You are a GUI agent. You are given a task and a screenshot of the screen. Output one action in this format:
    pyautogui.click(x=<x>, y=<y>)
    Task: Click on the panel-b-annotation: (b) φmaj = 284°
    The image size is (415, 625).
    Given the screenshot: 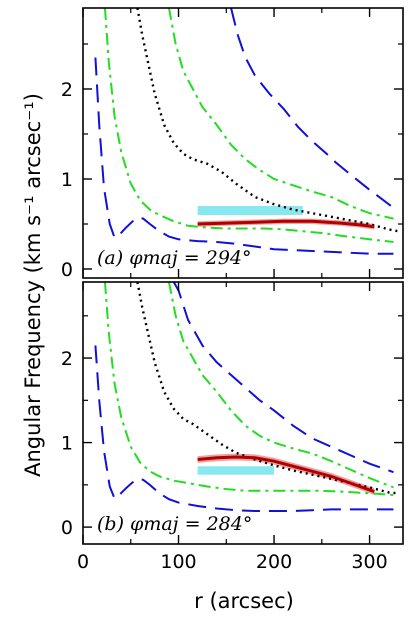 What is the action you would take?
    pyautogui.click(x=174, y=524)
    